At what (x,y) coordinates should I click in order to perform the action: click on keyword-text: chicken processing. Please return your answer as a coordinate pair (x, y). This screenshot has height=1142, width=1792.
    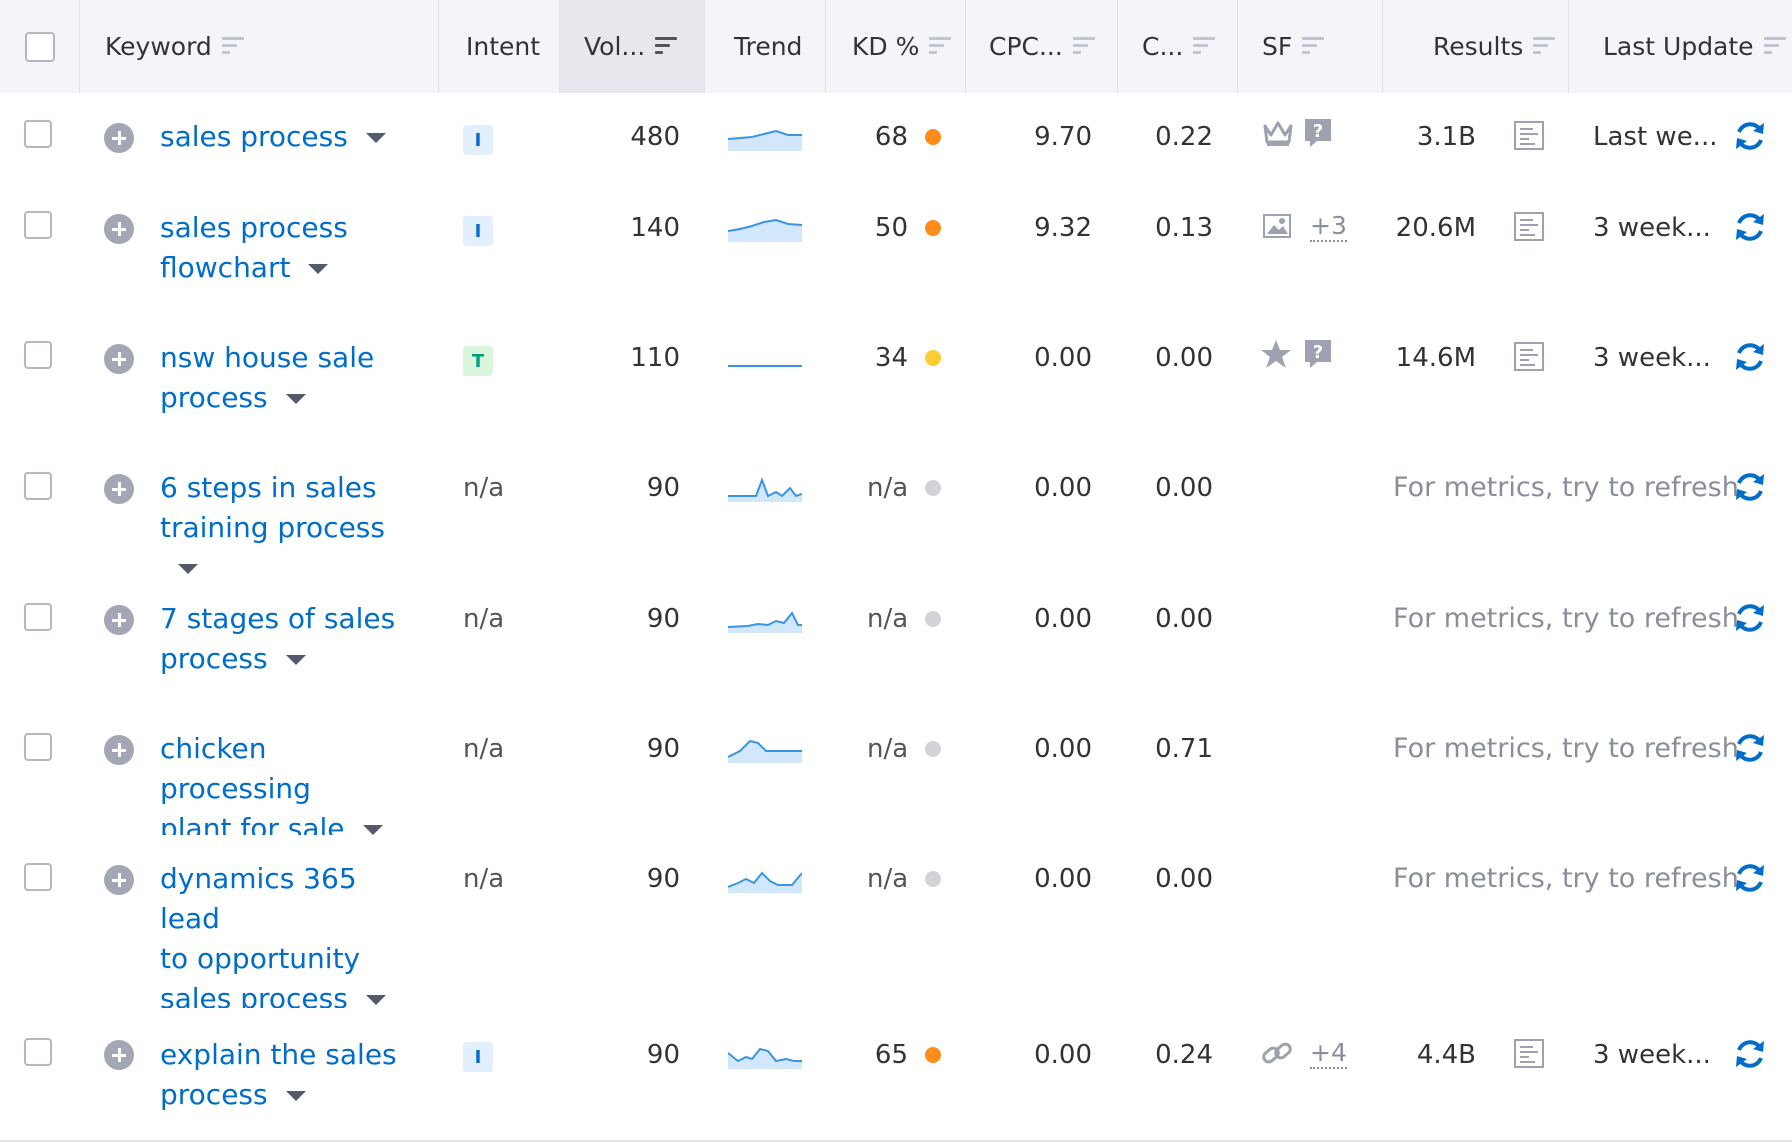
    Looking at the image, I should click on (235, 768).